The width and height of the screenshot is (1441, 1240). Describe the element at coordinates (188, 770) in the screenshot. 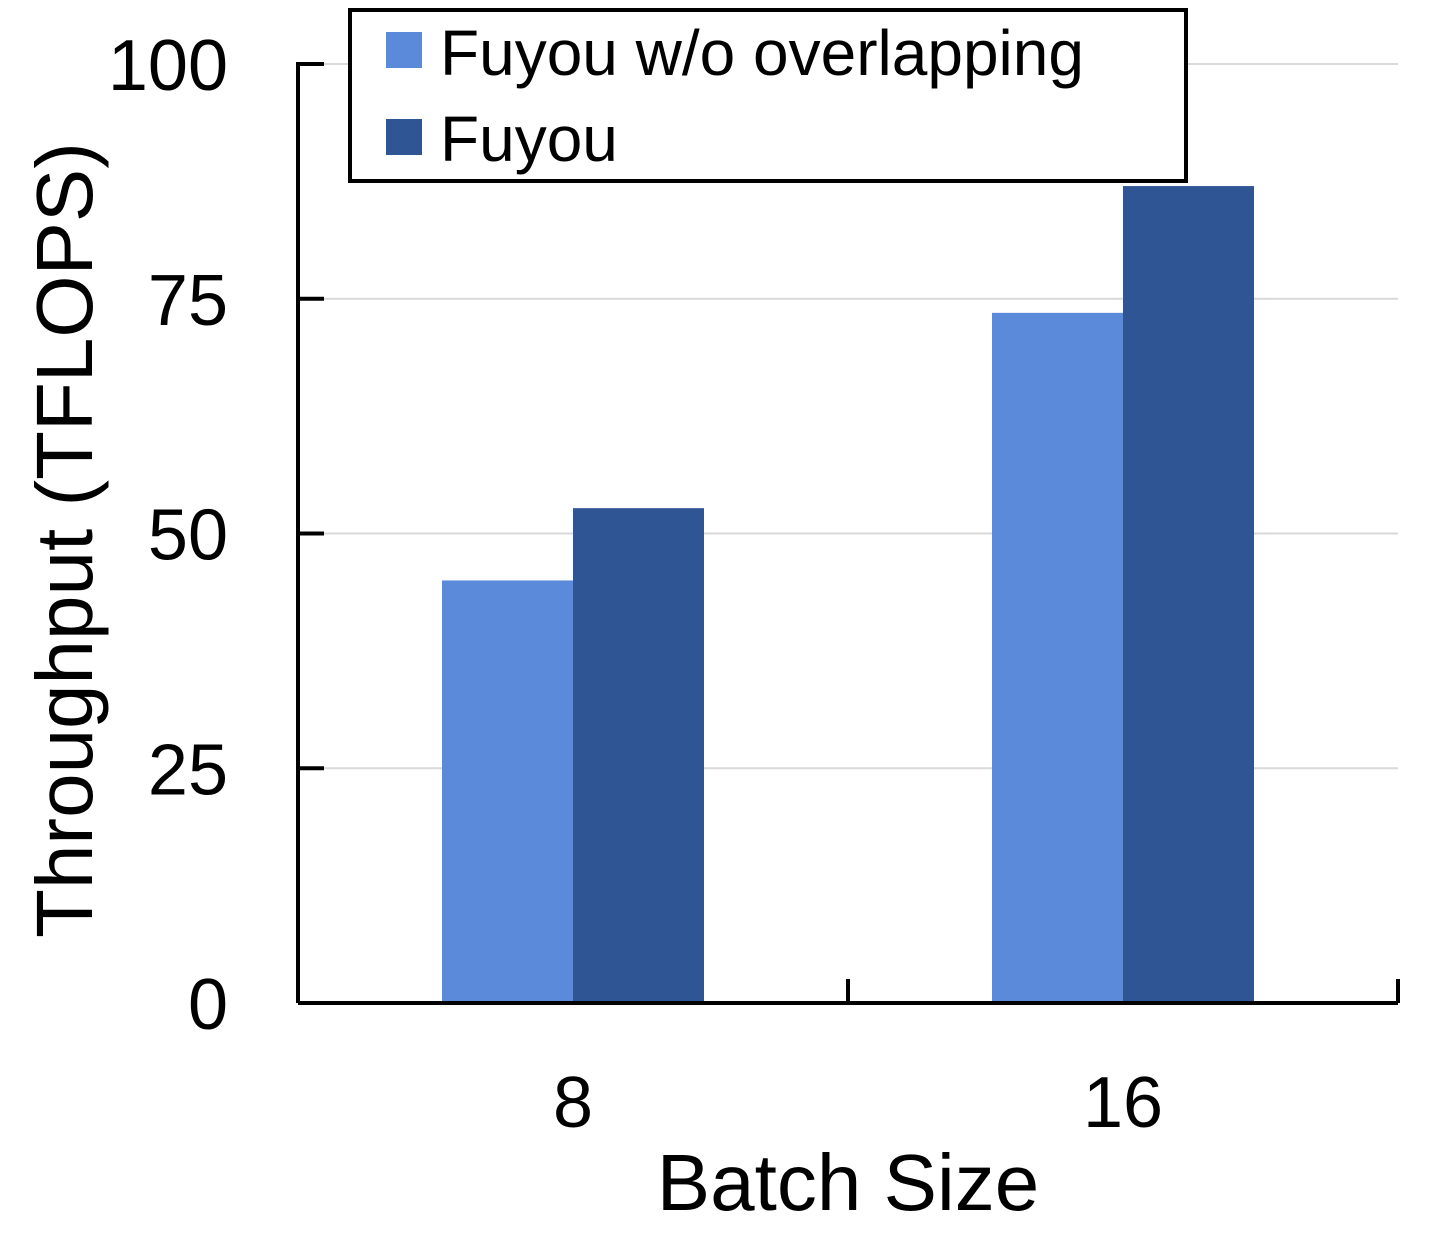

I see `y-tick-label-25: 25` at that location.